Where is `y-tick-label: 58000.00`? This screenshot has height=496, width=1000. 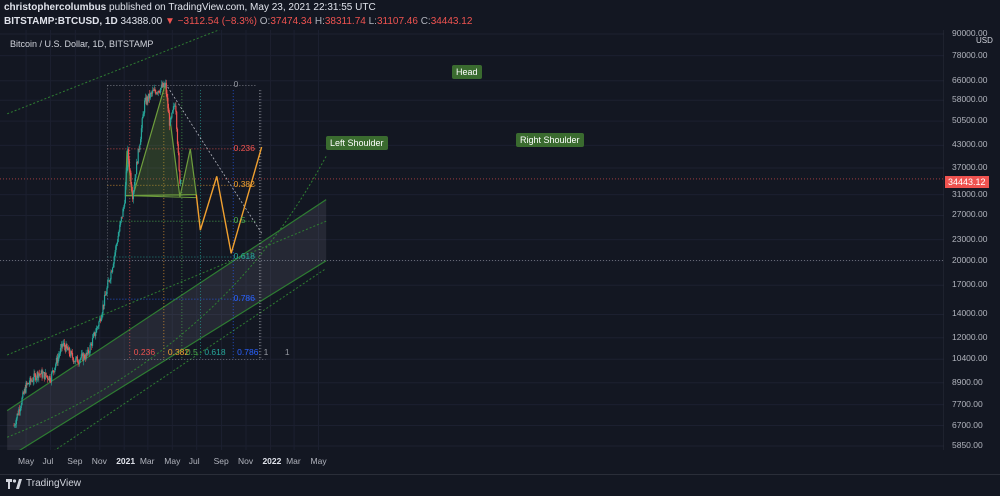 y-tick-label: 58000.00 is located at coordinates (970, 99).